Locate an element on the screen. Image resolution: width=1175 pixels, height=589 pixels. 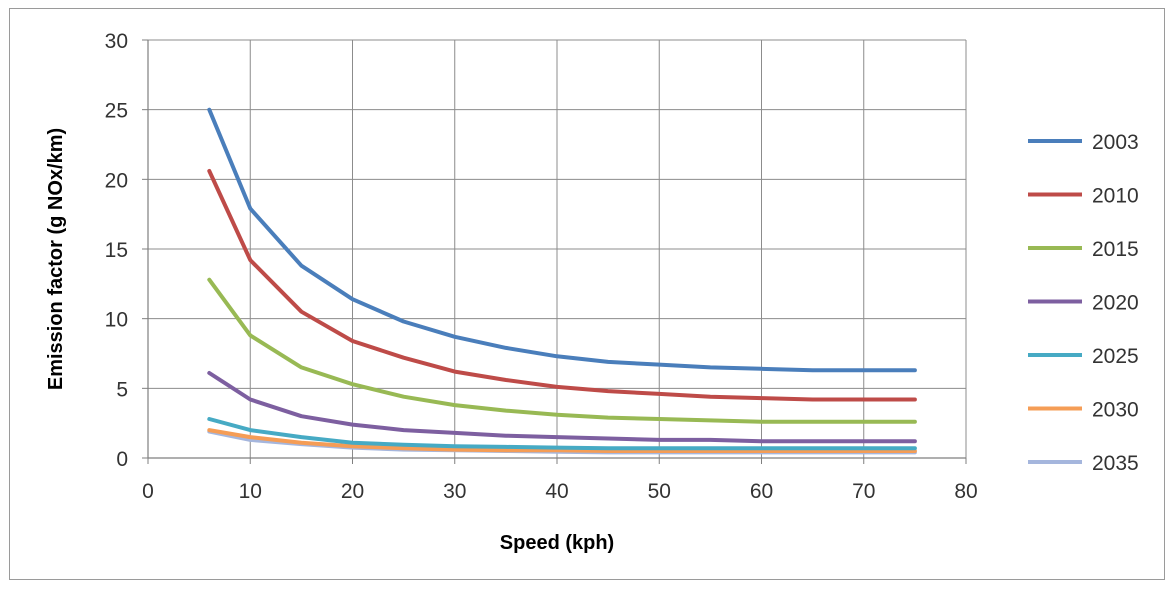
x-tick-label-80: 80 is located at coordinates (965, 491).